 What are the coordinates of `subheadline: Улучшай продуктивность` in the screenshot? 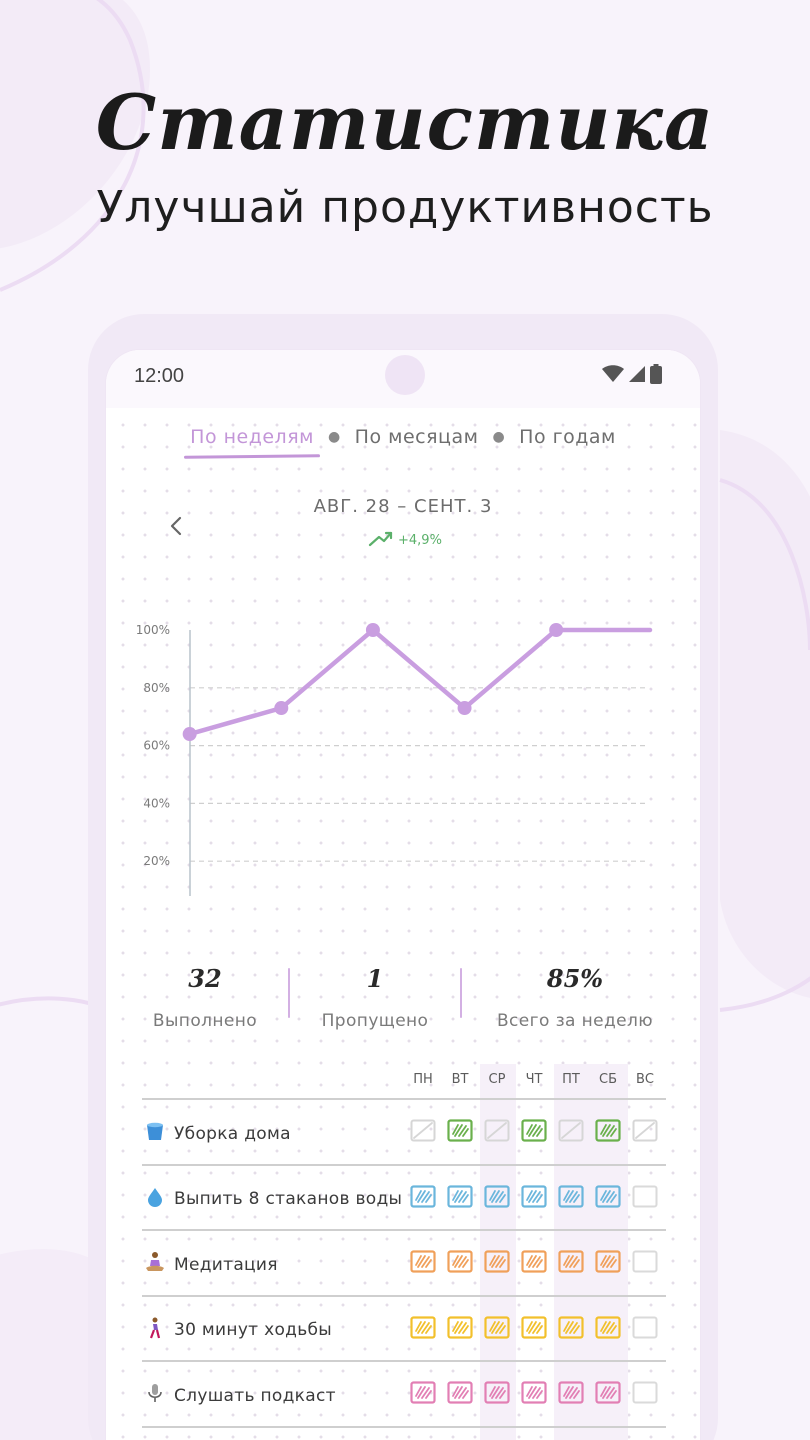 It's located at (405, 207).